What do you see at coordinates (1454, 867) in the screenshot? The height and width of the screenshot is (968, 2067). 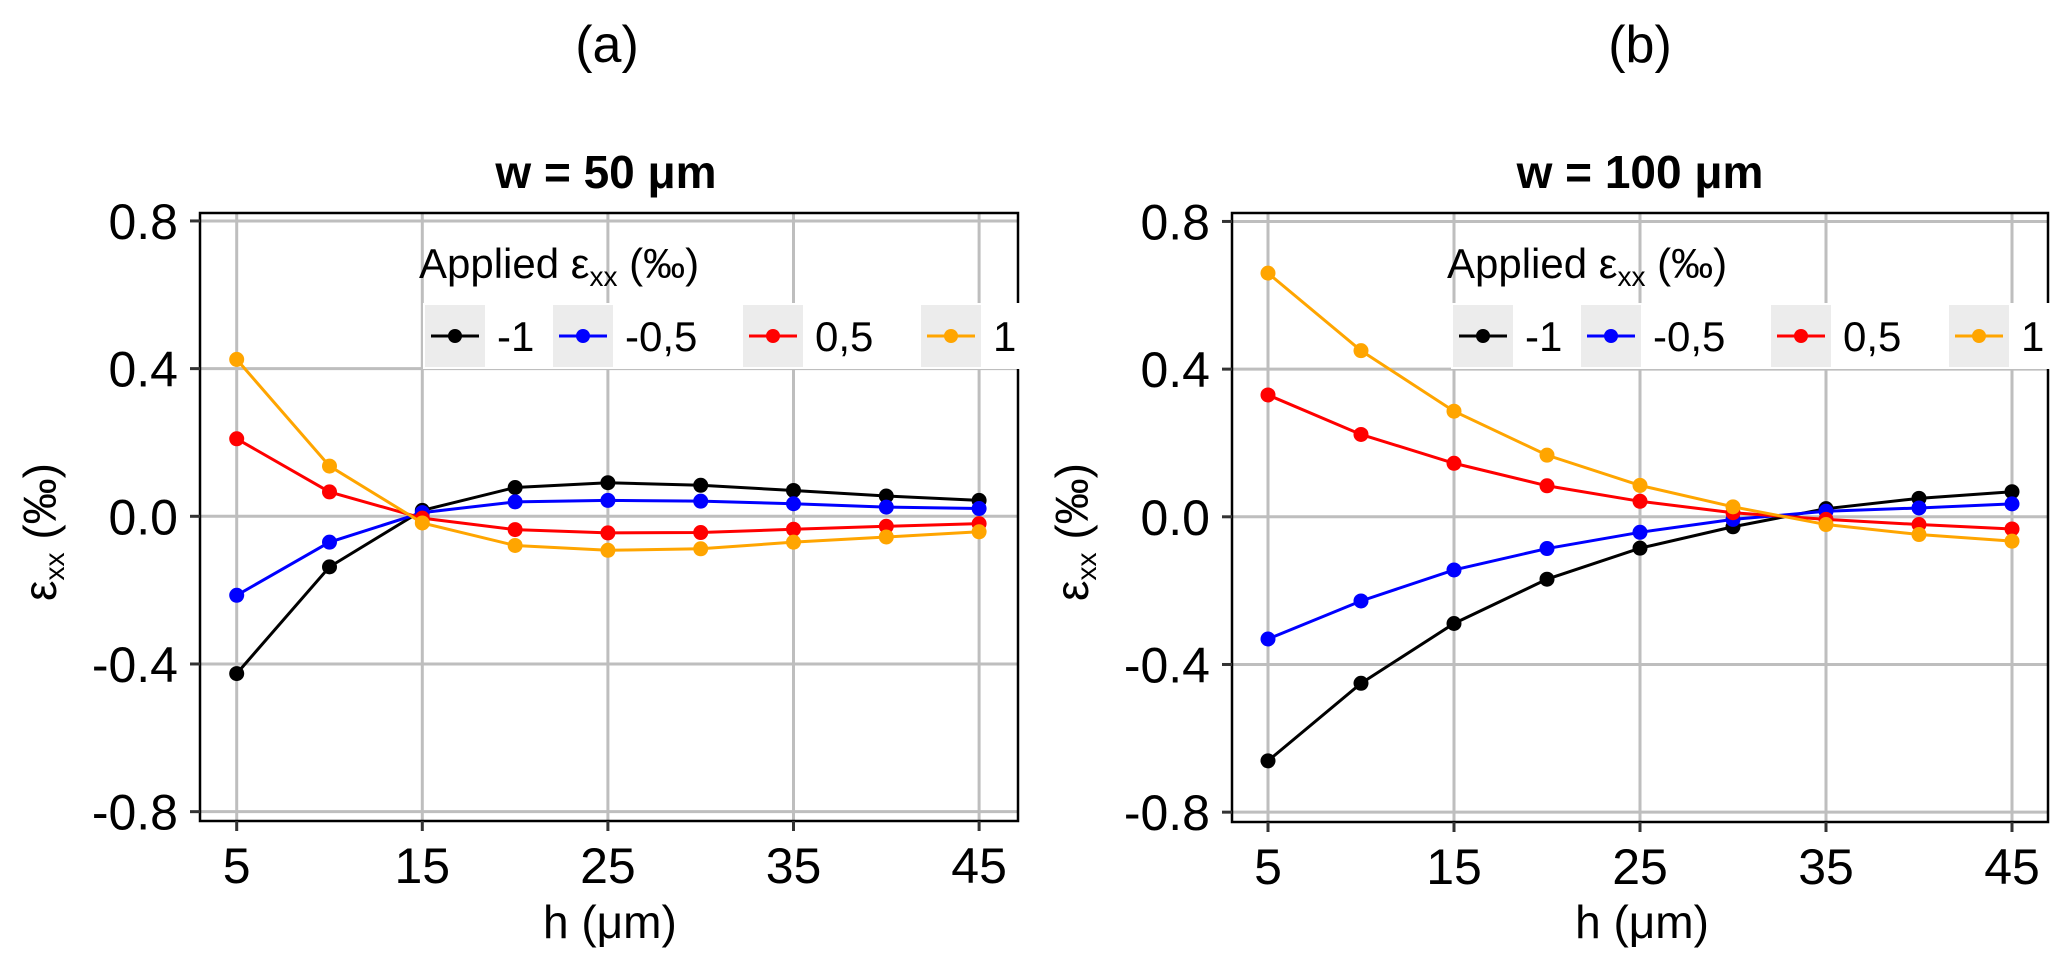 I see `x-tick-label: 15` at bounding box center [1454, 867].